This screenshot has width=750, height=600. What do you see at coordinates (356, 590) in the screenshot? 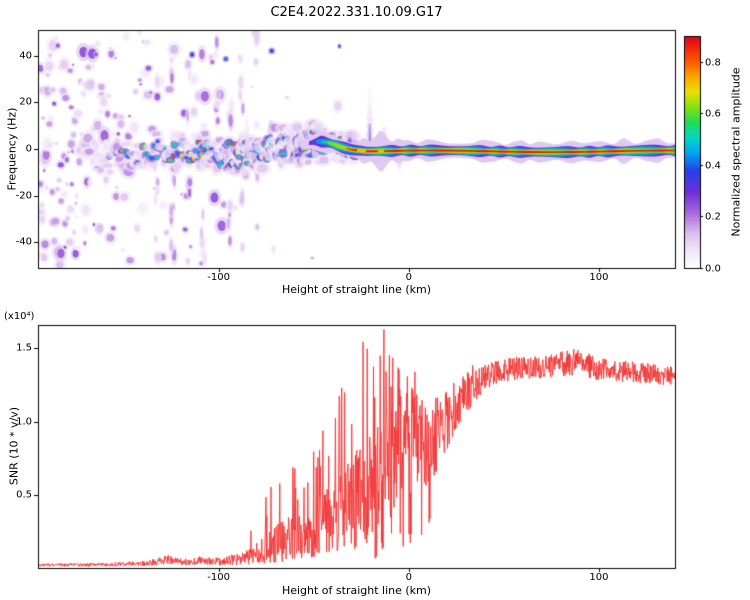
I see `bottom-x-axis-label: Height of straight line (km)` at bounding box center [356, 590].